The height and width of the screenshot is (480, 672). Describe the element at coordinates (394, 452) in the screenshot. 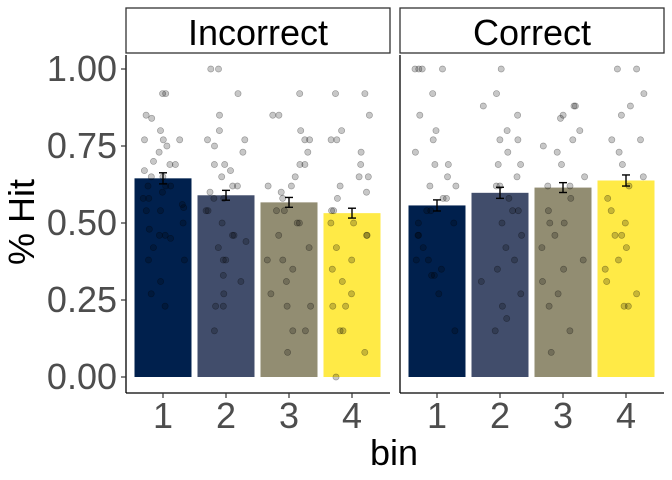

I see `x-axis-title: bin` at that location.